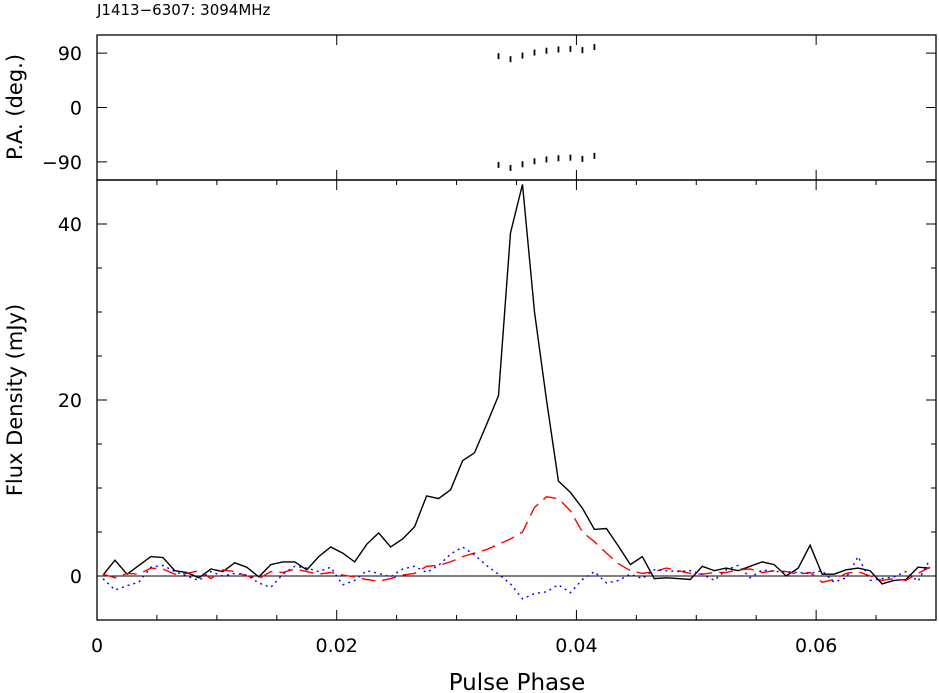 The width and height of the screenshot is (939, 693). I want to click on flux-x-tick-label: 0.02, so click(337, 646).